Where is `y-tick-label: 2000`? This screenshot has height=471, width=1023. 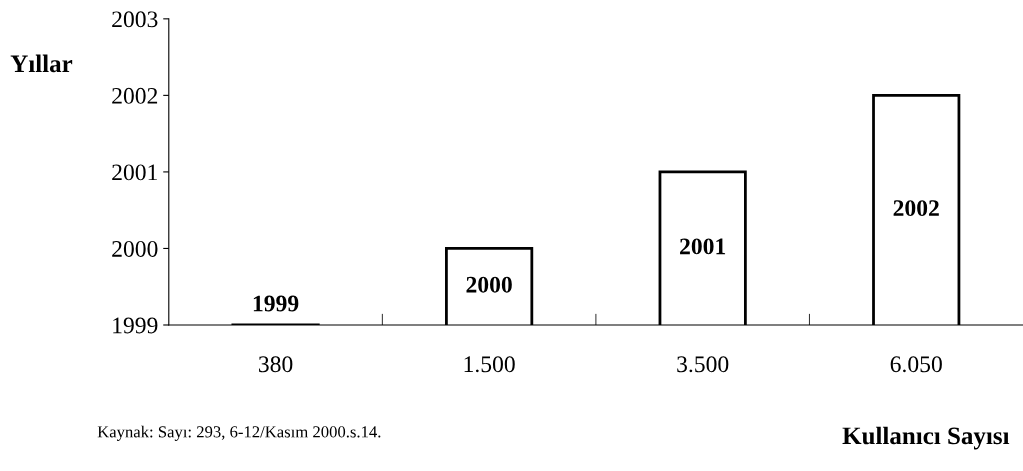
y-tick-label: 2000 is located at coordinates (135, 248).